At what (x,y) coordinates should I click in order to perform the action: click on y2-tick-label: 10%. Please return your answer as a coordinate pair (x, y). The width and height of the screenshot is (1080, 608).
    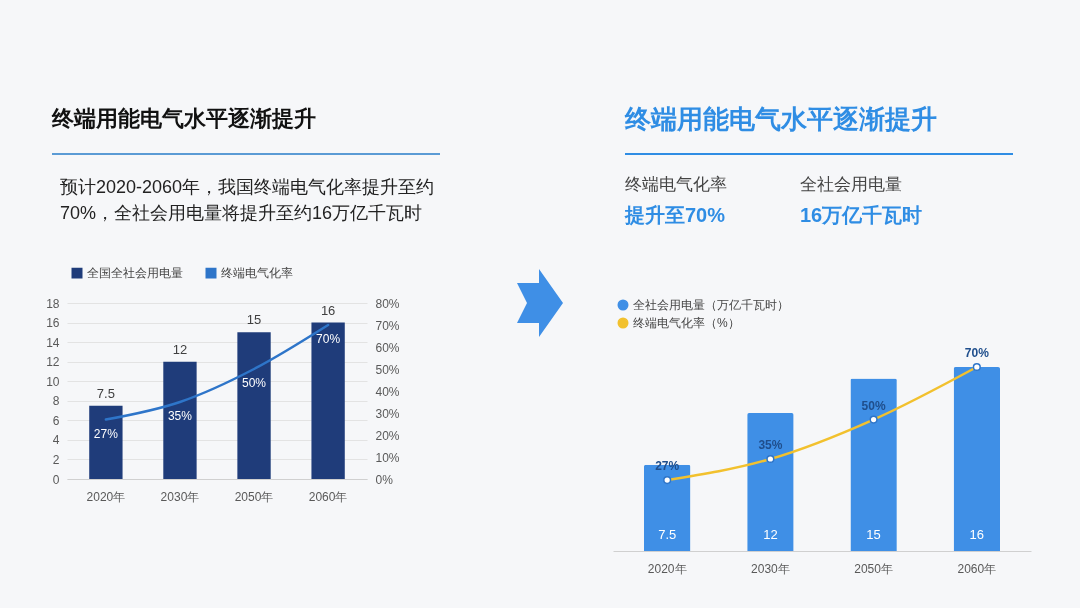
    Looking at the image, I should click on (387, 457).